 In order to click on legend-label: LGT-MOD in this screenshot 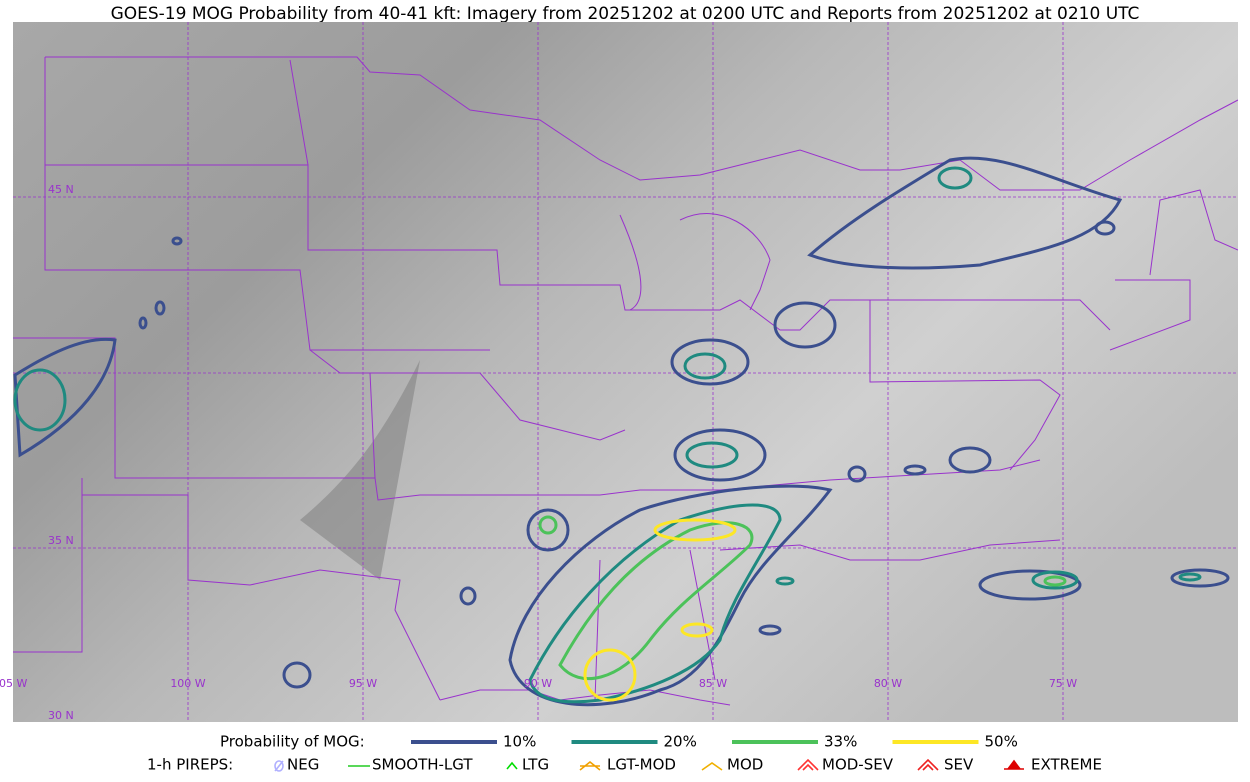, I will do `click(641, 765)`.